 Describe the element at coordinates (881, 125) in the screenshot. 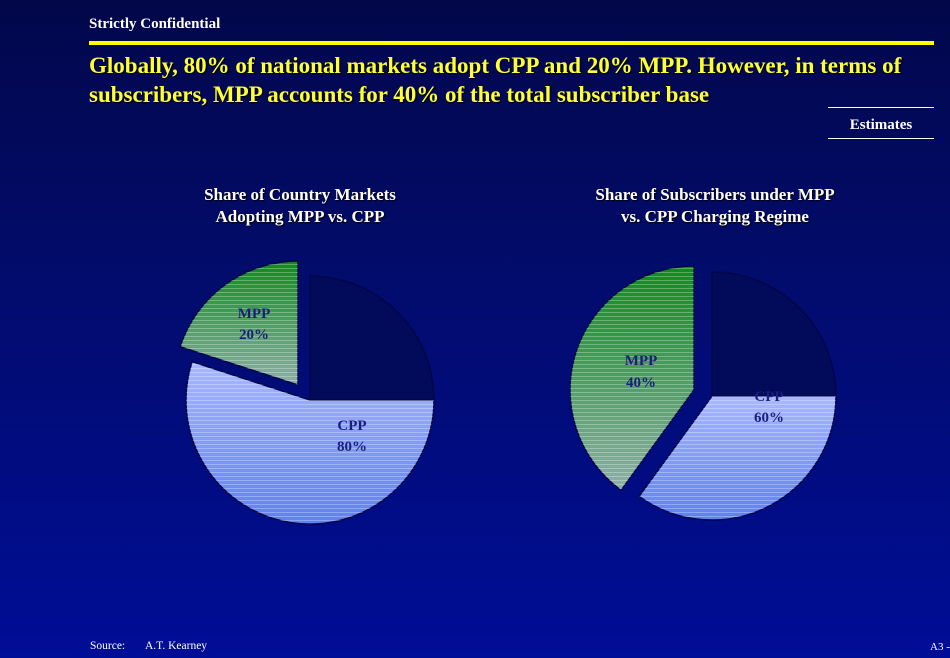

I see `estimates-label: Estimates` at that location.